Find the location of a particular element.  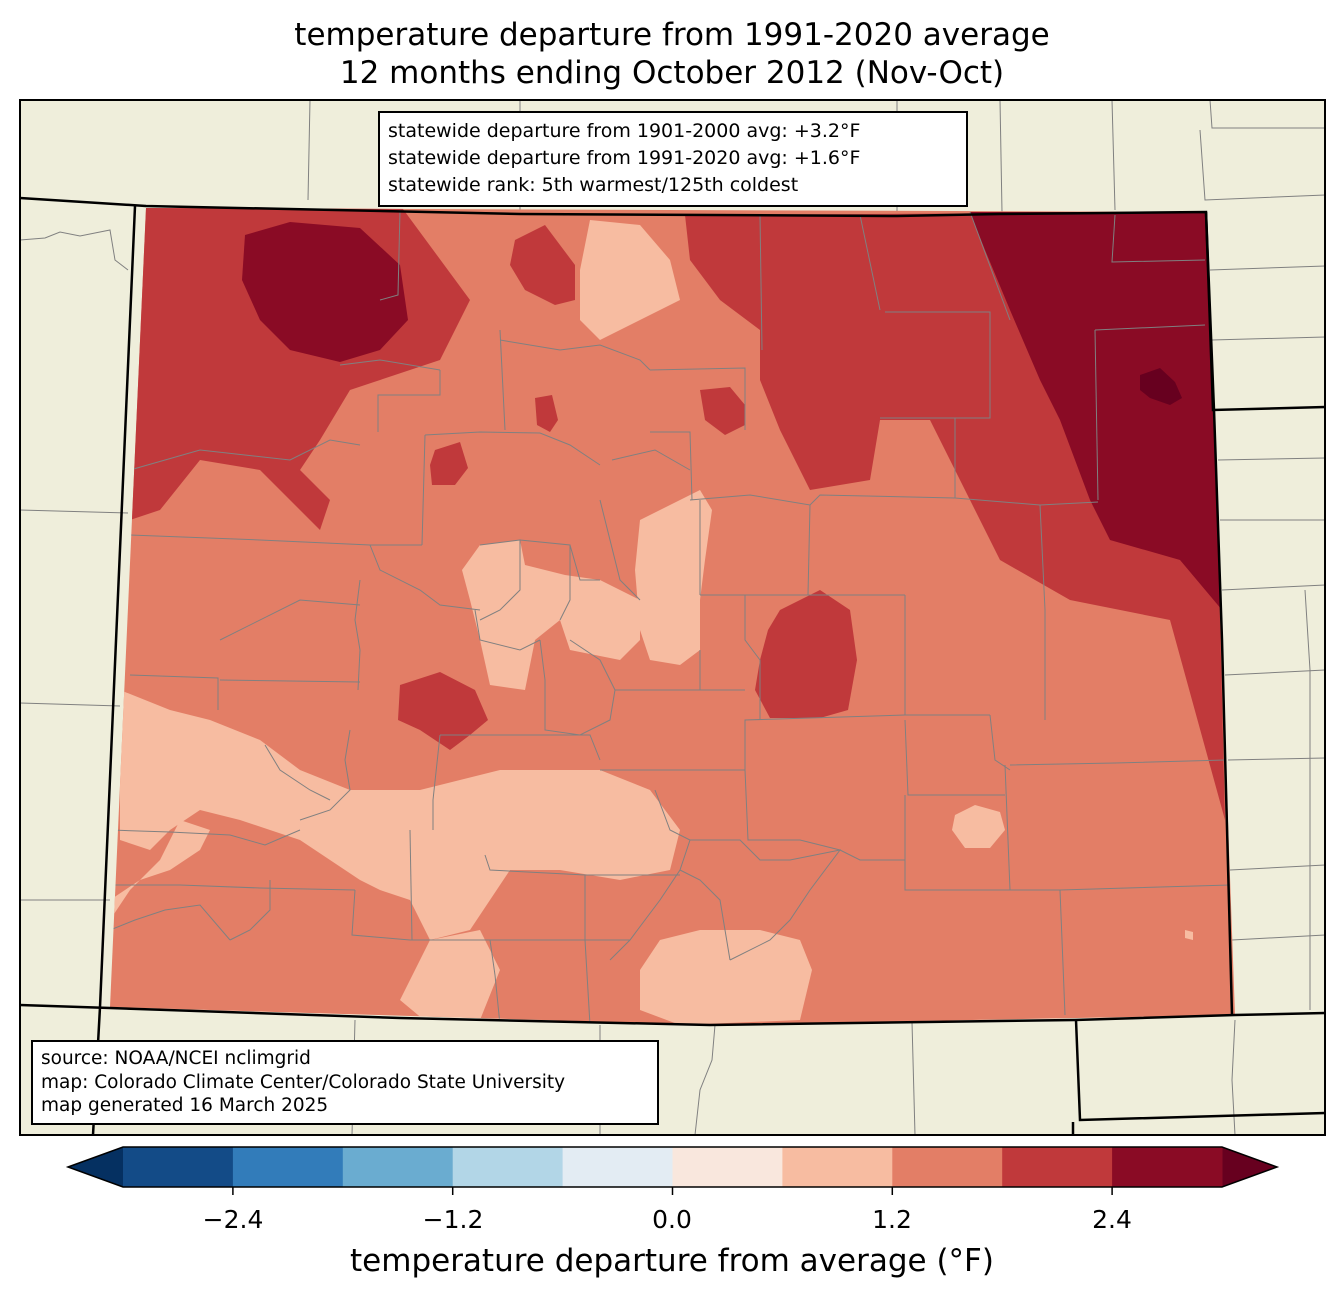

colorbar-tick-label: 0.0 is located at coordinates (672, 1219).